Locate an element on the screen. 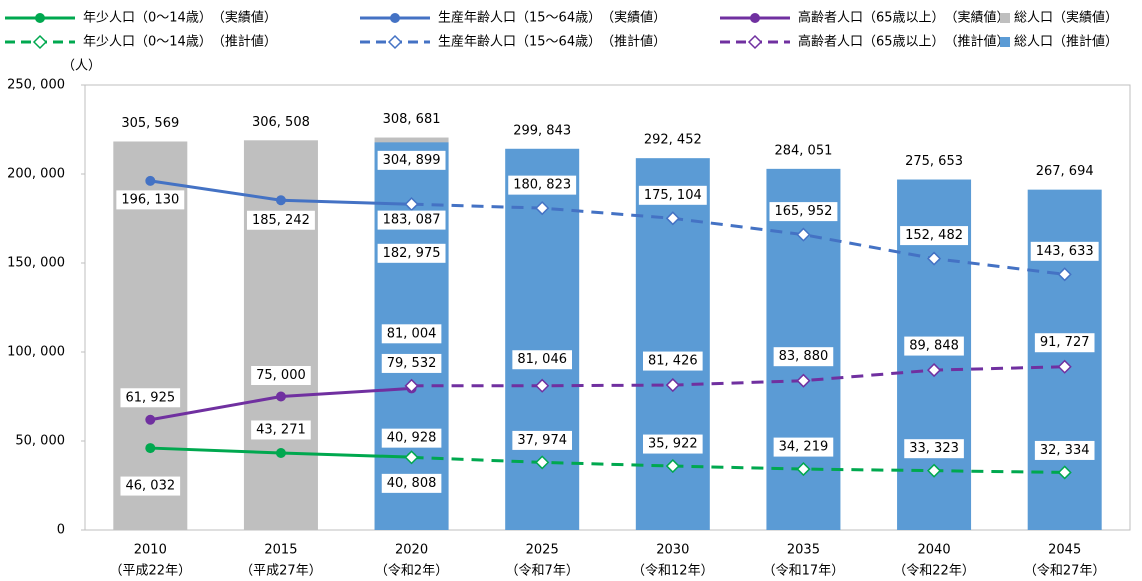  data-label-group: 83, 880 is located at coordinates (803, 357).